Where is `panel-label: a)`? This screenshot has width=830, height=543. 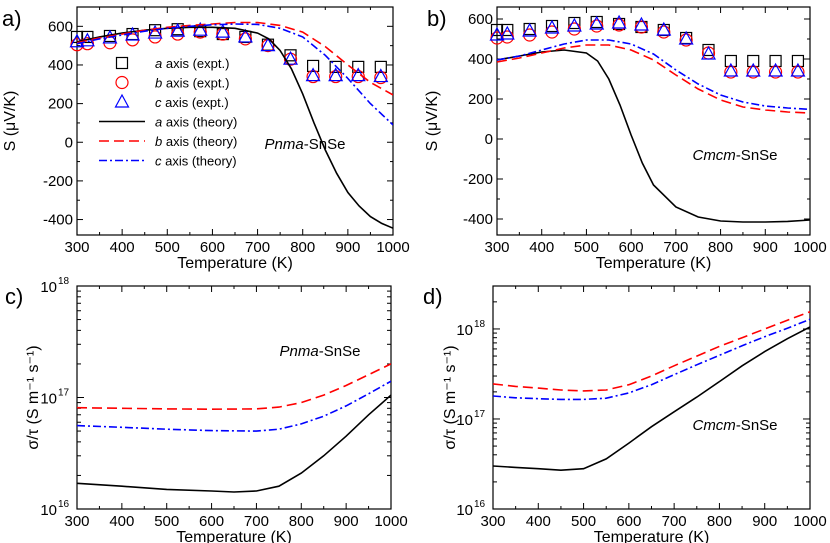
panel-label: a) is located at coordinates (12, 18).